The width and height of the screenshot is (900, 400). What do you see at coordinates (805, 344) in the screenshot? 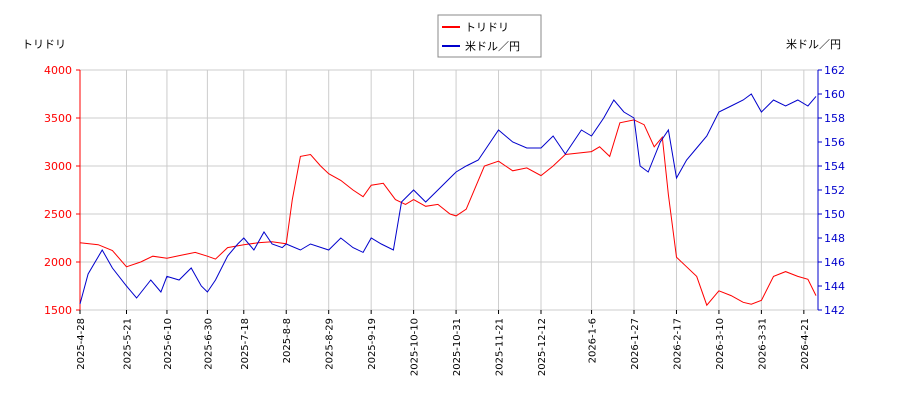
I see `x-tick-label: 2026-4-21` at bounding box center [805, 344].